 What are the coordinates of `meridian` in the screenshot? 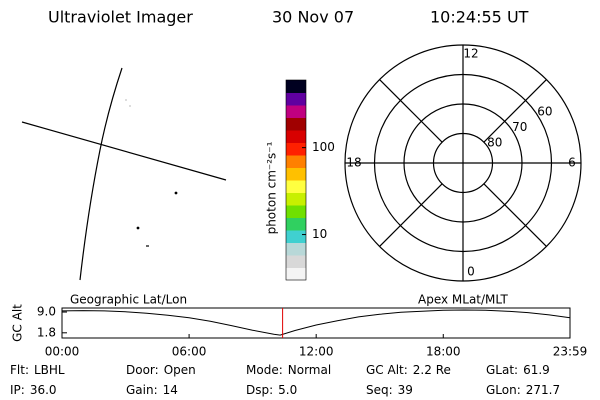 It's located at (101, 174).